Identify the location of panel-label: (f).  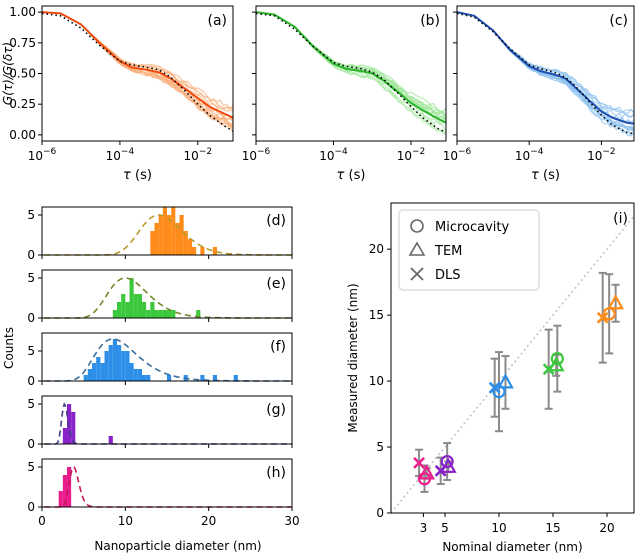
(278, 347).